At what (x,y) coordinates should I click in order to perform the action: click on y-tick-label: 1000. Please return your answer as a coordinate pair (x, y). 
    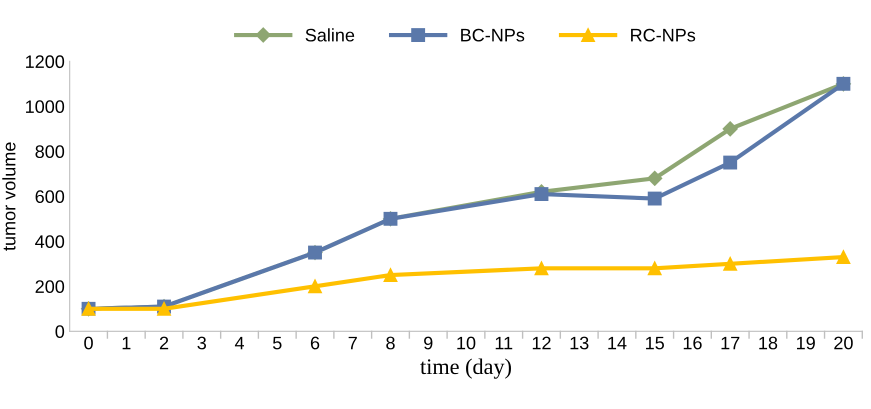
    Looking at the image, I should click on (45, 107).